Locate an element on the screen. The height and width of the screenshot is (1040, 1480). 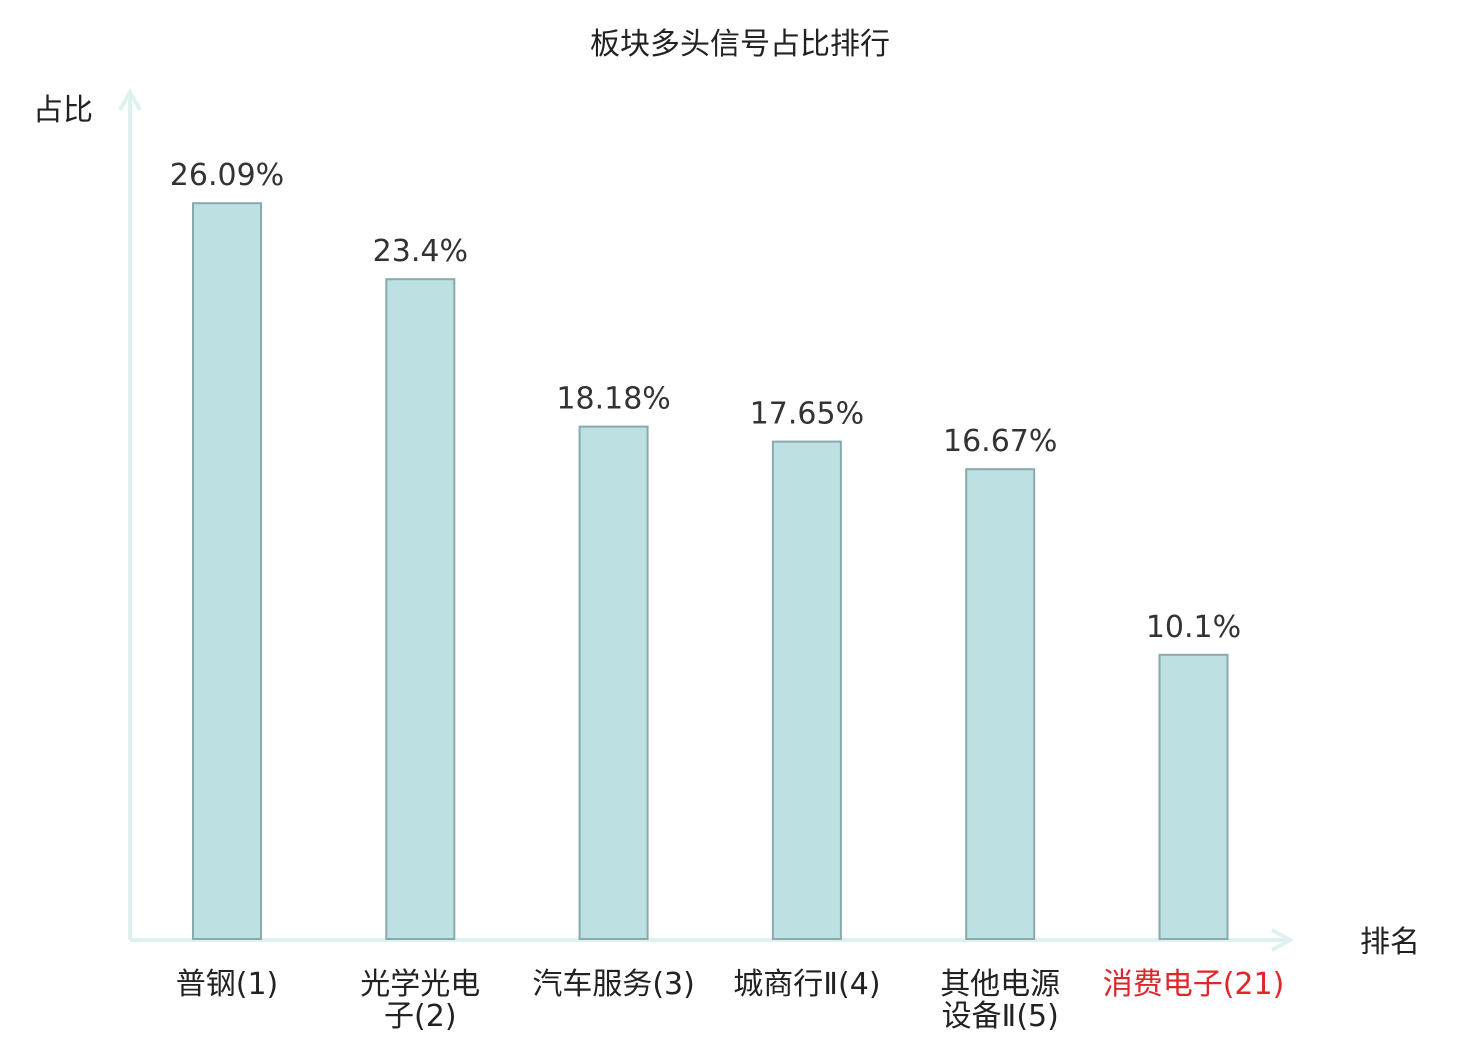
category-label-3: 汽车服务(3) is located at coordinates (613, 984).